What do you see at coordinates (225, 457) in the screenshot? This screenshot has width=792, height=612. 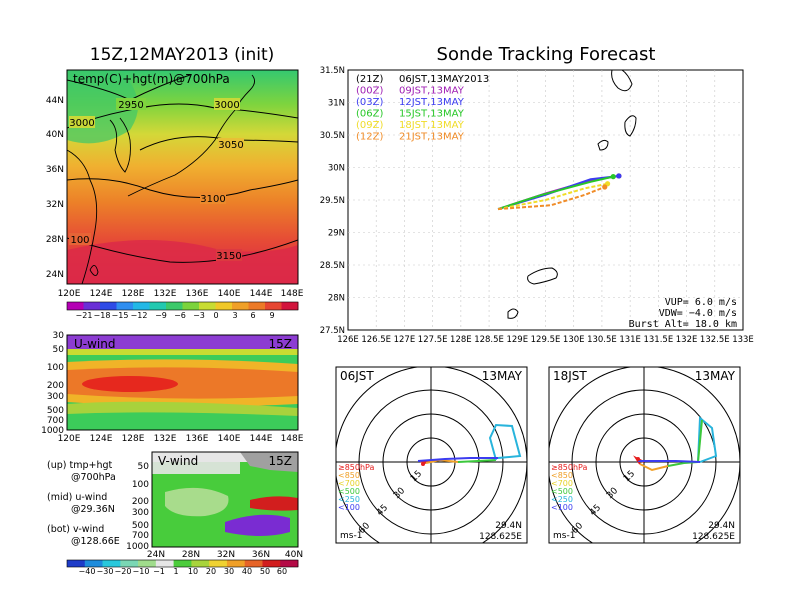 I see `vwind-top-band` at bounding box center [225, 457].